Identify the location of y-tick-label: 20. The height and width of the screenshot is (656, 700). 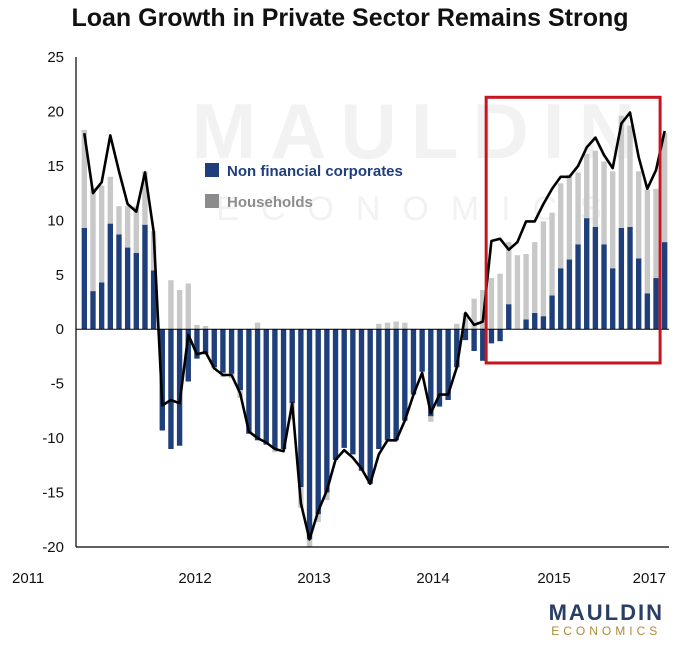
(55, 111).